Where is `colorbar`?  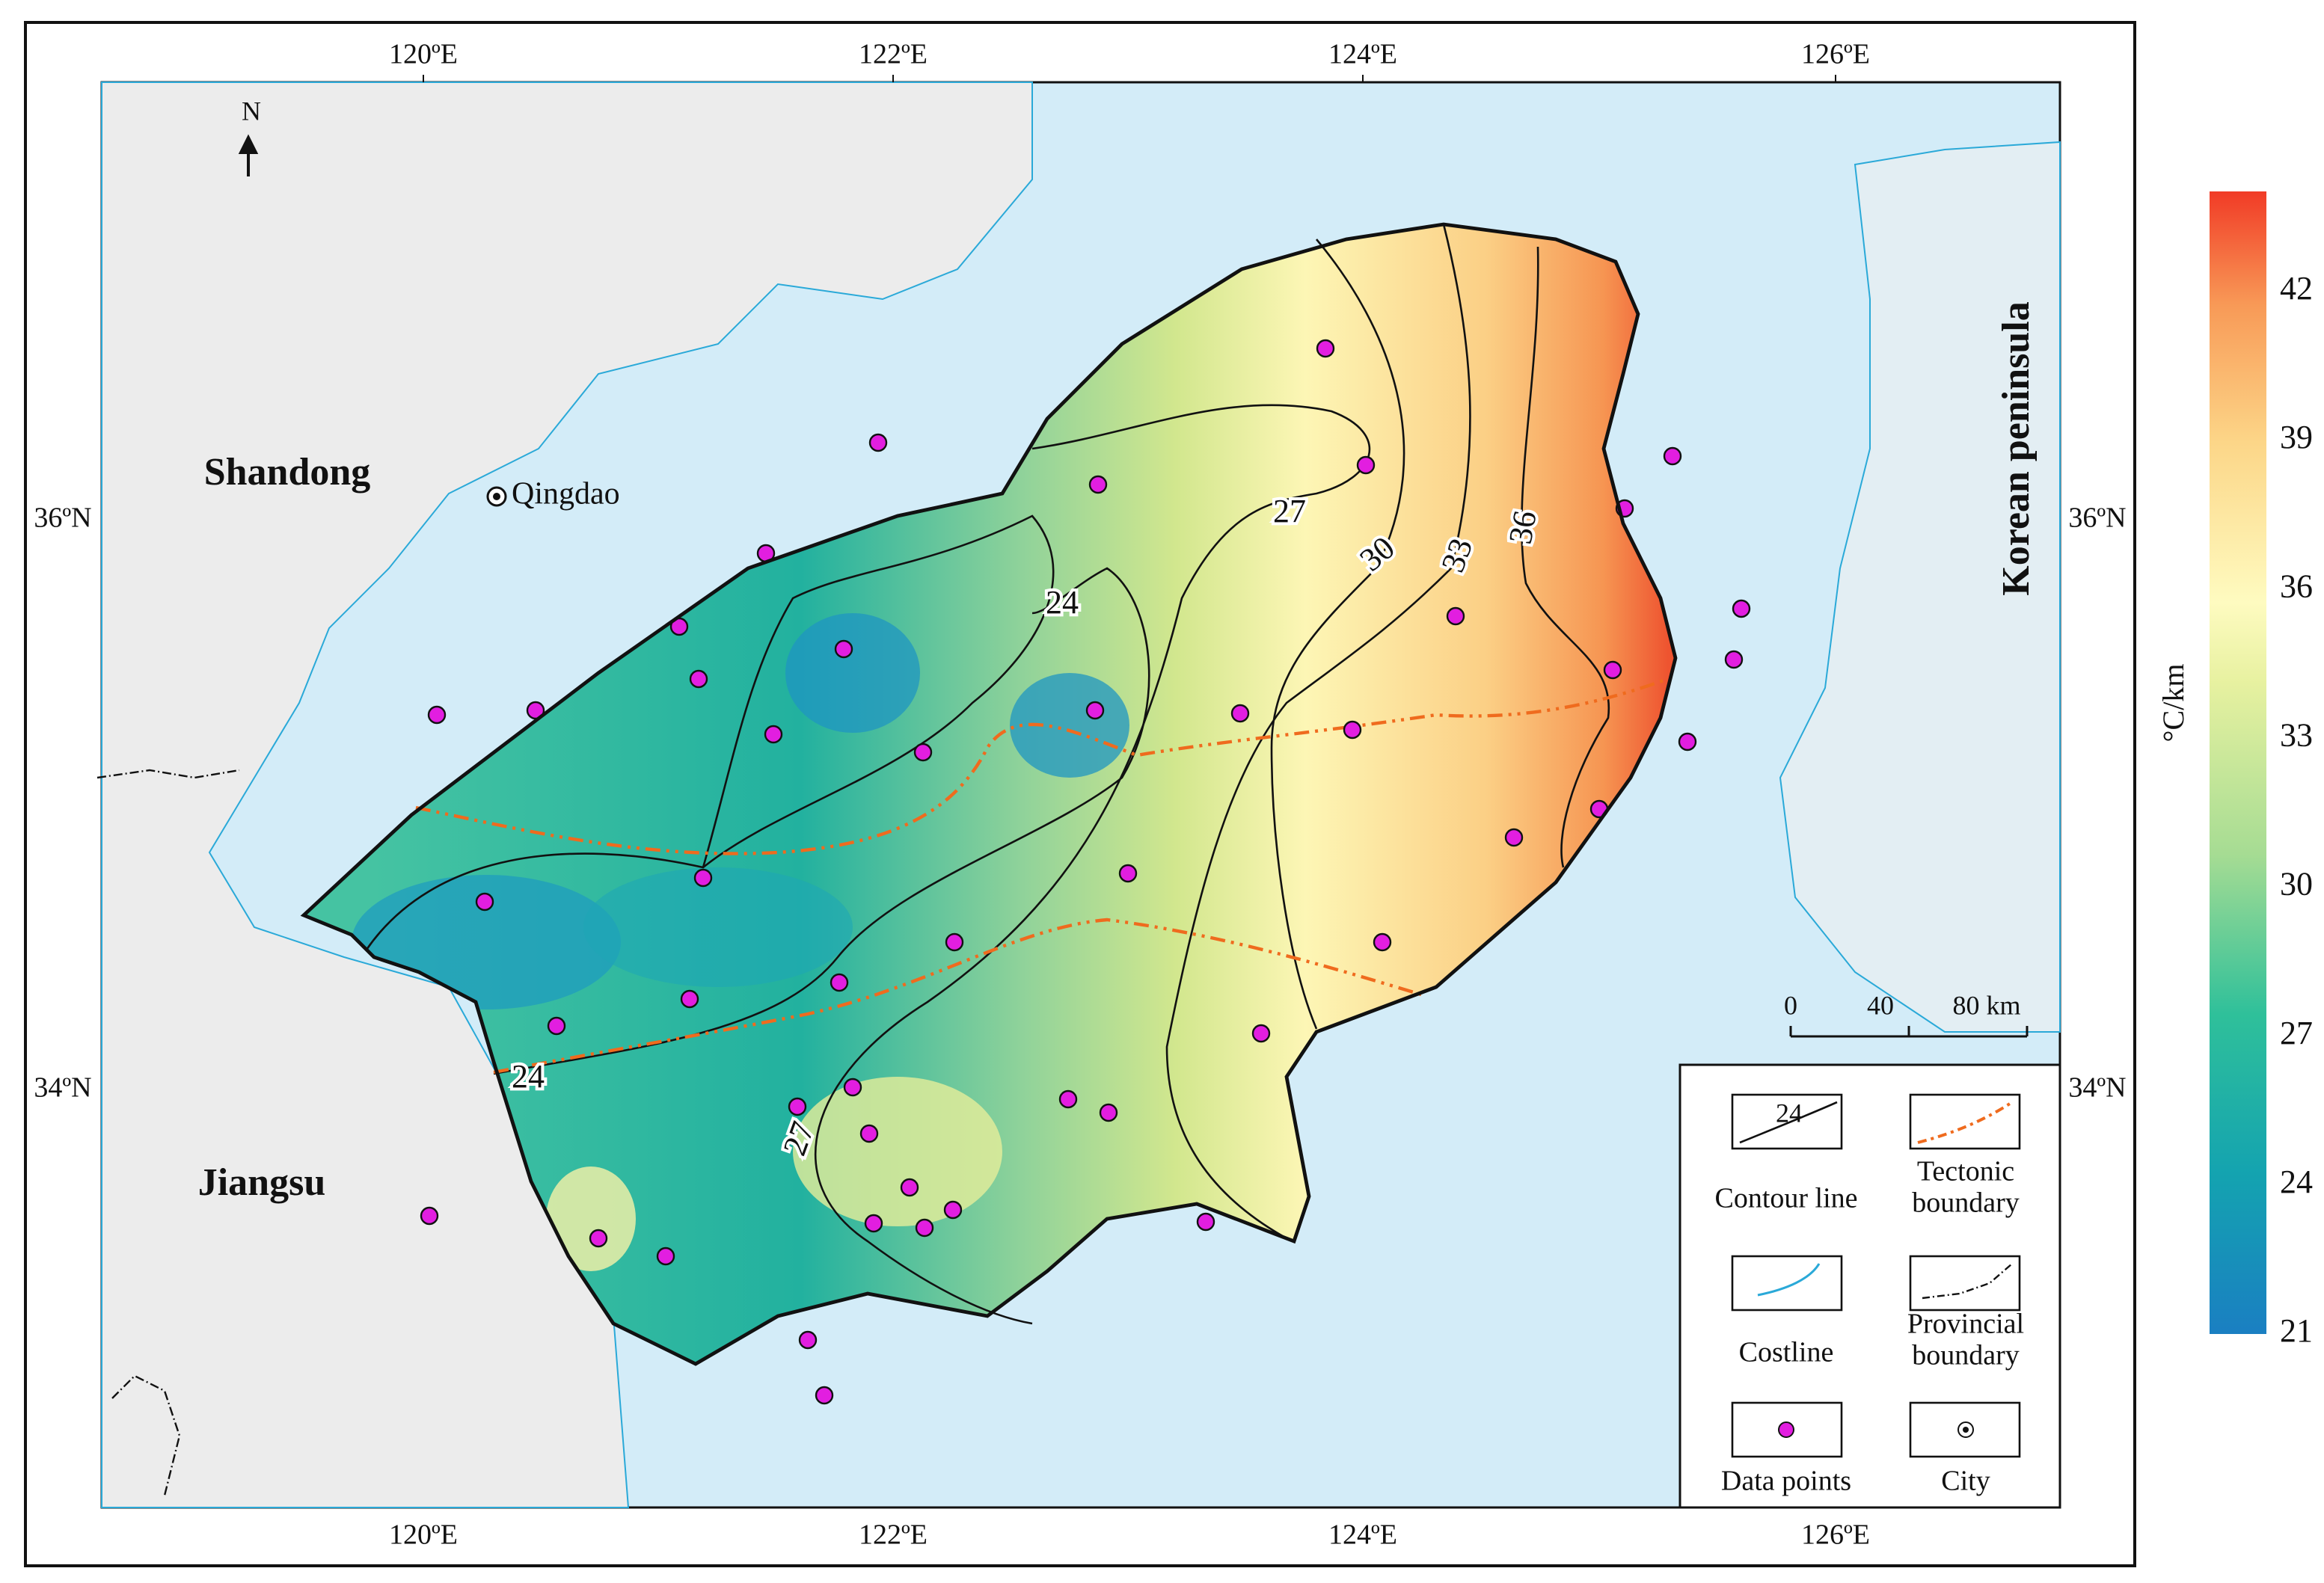 colorbar is located at coordinates (2238, 762).